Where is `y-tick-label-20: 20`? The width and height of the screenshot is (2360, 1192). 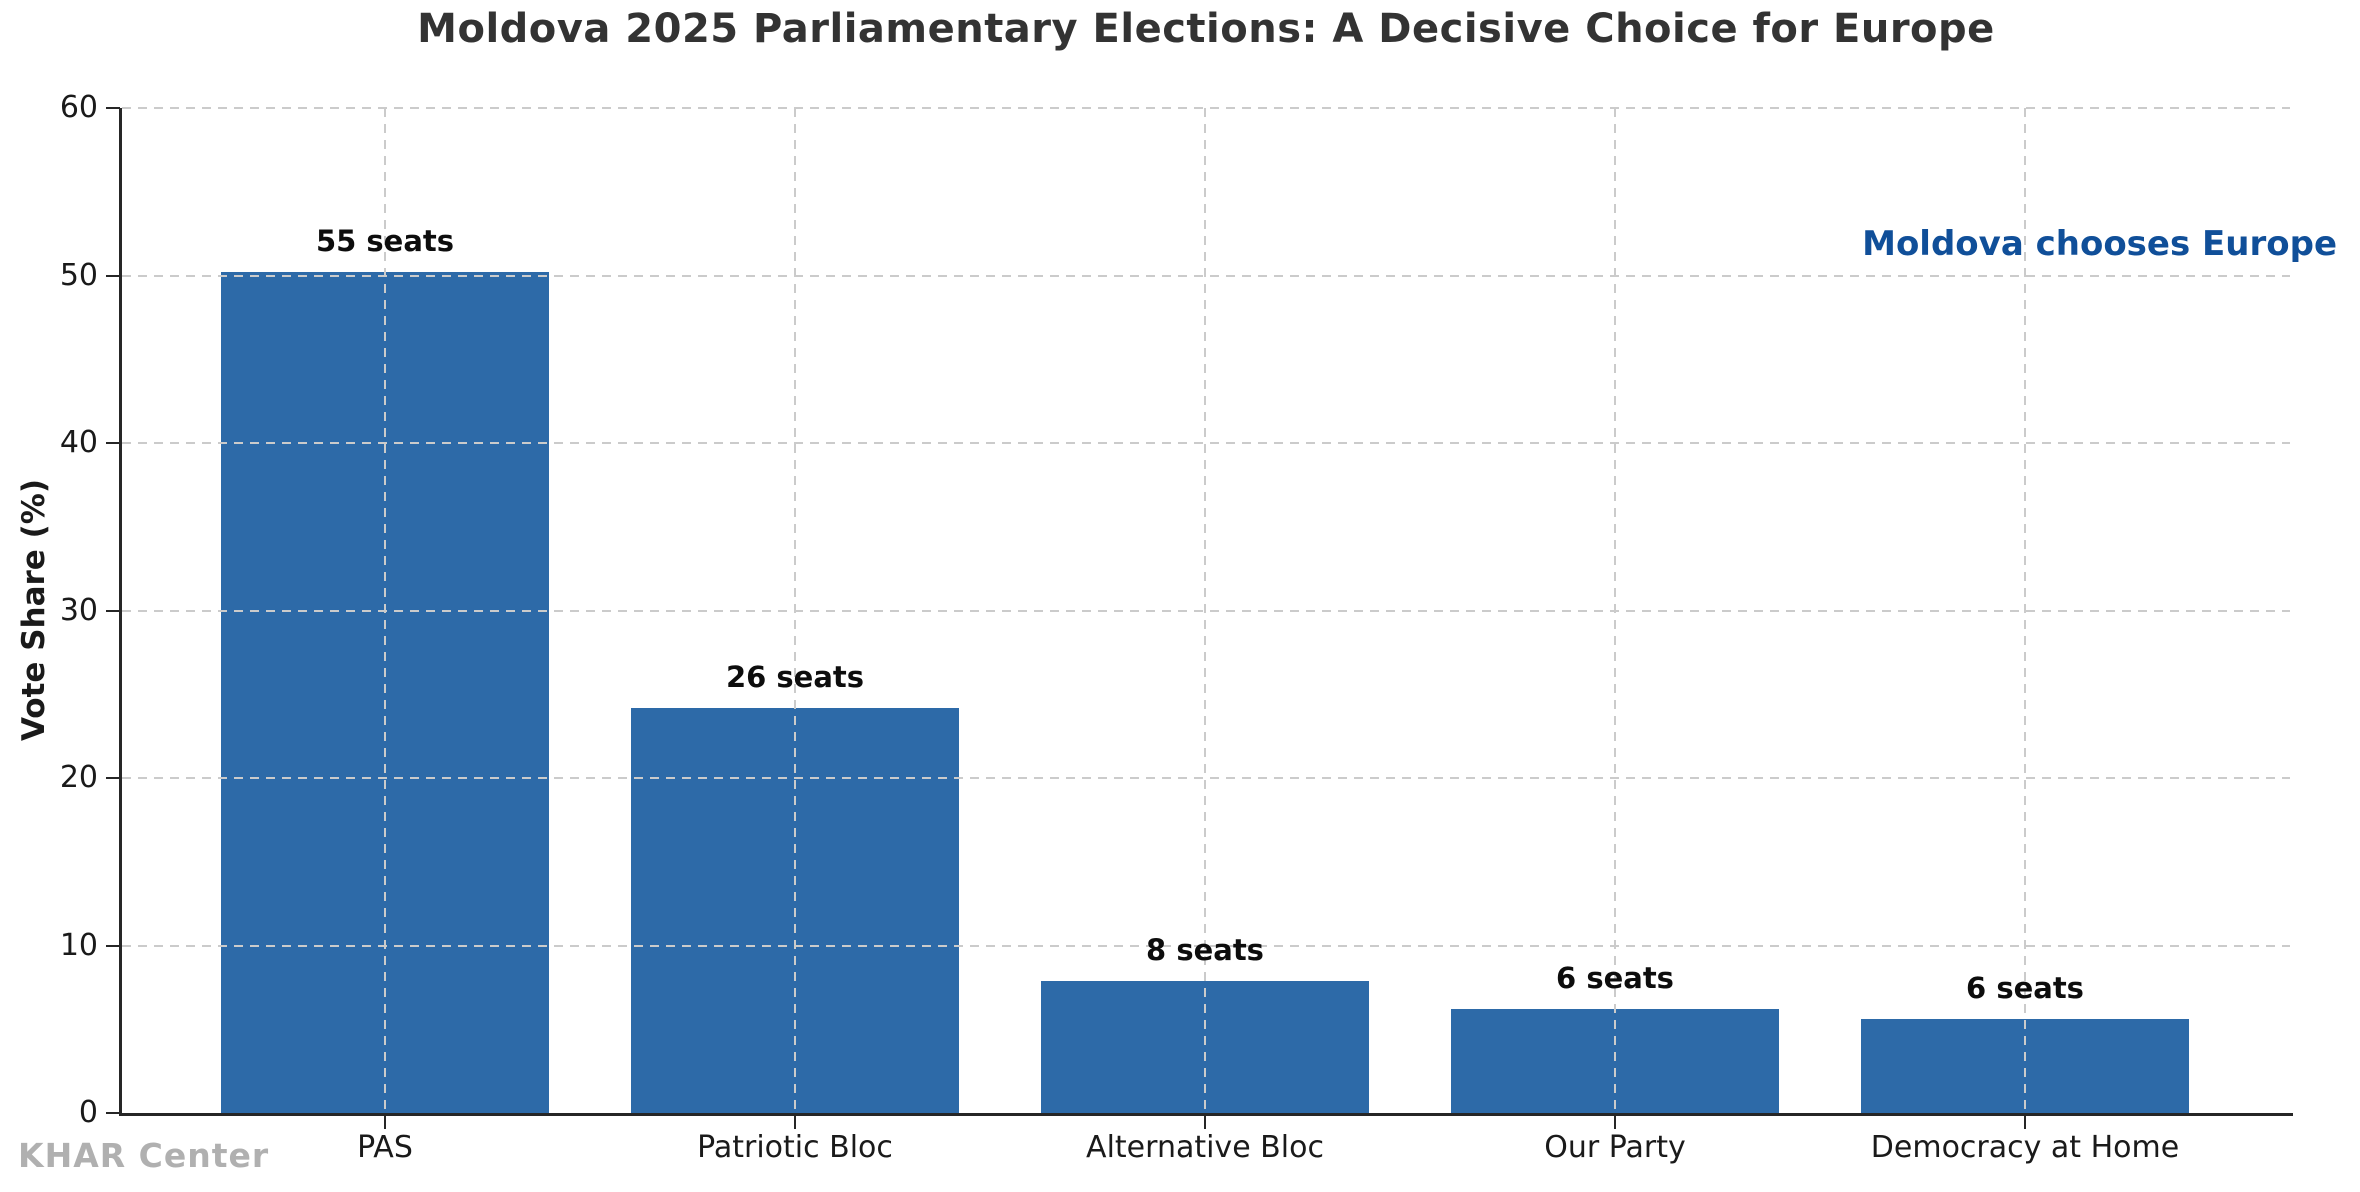
y-tick-label-20: 20 is located at coordinates (78, 777).